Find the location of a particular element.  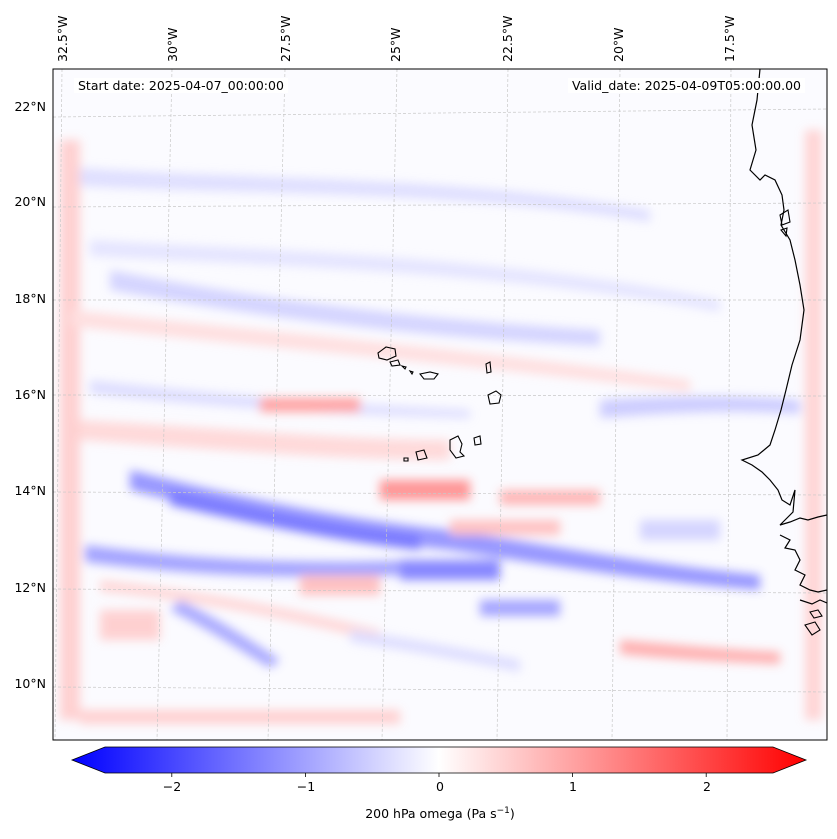

lon-label: 20°W is located at coordinates (618, 44).